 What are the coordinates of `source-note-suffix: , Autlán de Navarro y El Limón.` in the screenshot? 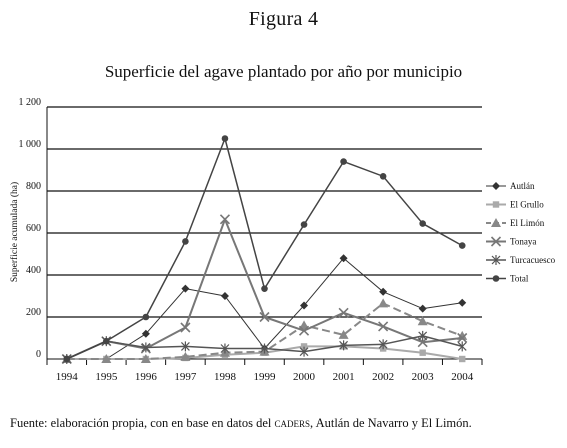 It's located at (391, 423).